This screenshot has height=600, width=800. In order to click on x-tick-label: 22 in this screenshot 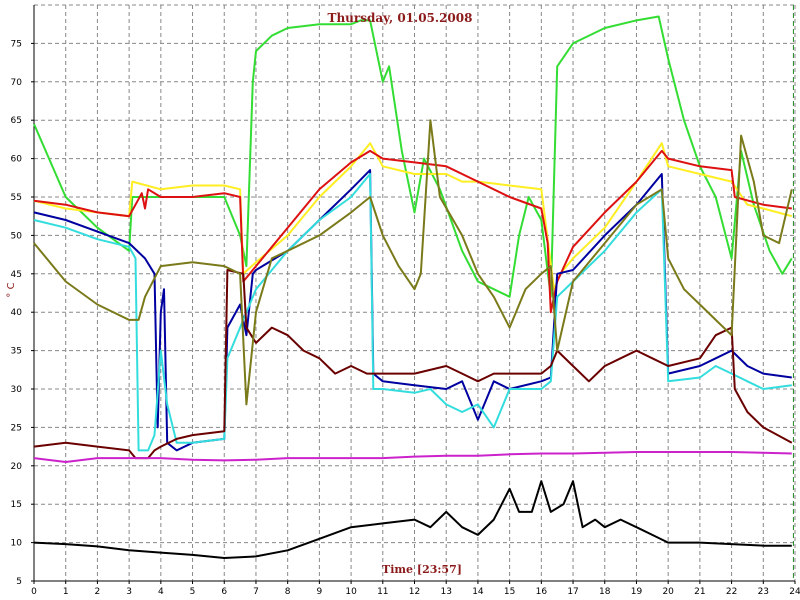, I will do `click(731, 592)`.